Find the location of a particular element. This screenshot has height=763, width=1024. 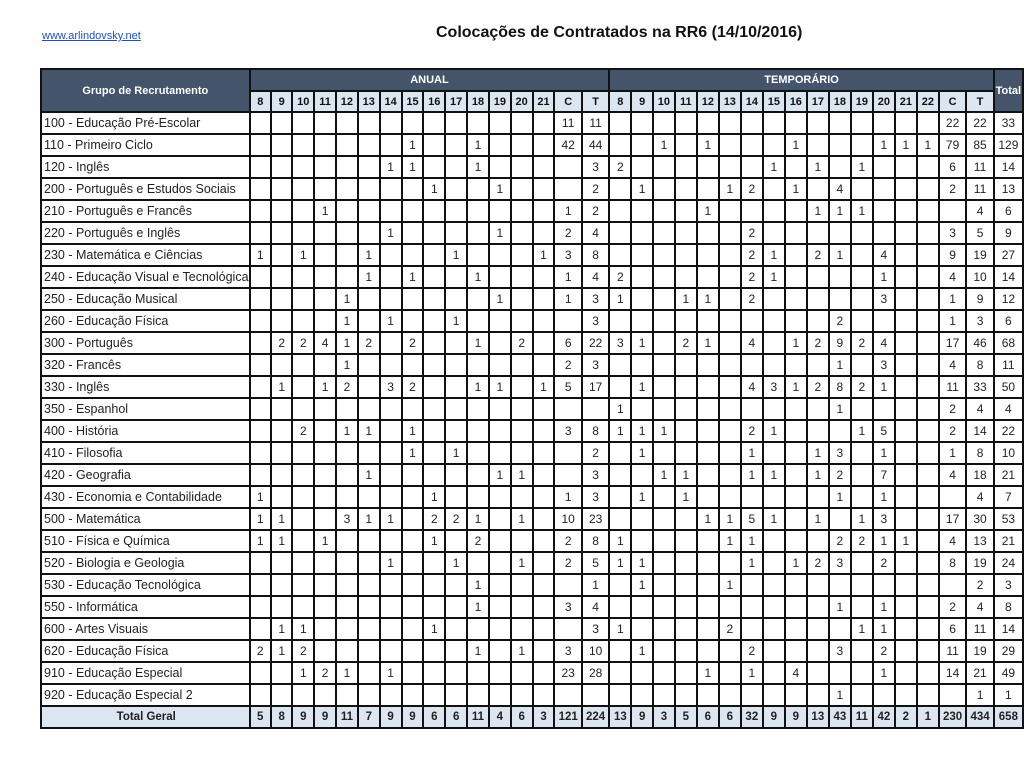

temp-col-16: 16 is located at coordinates (795, 101).